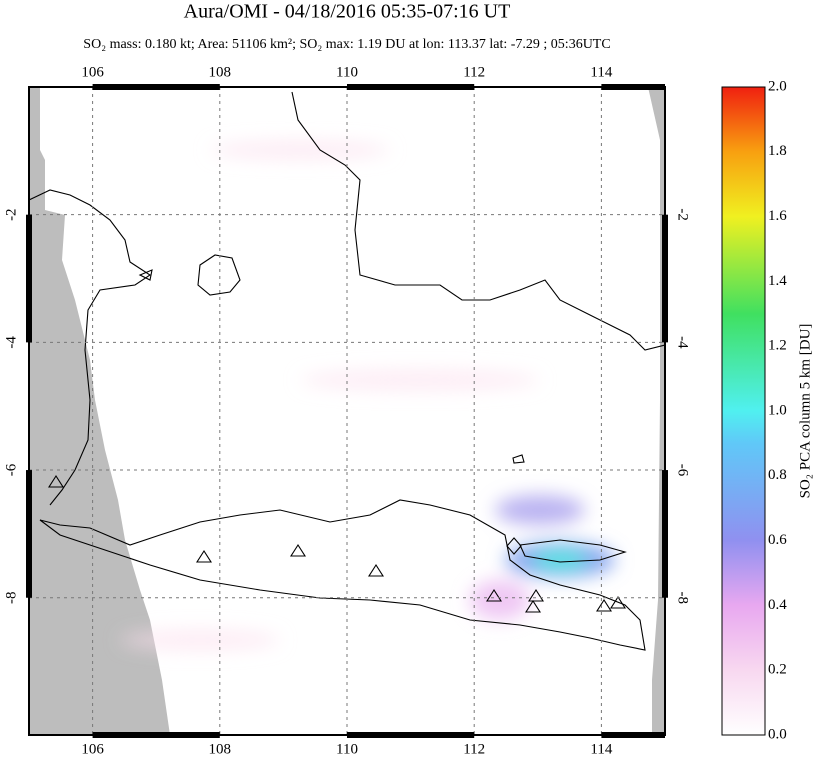 Image resolution: width=823 pixels, height=759 pixels. I want to click on colorbar-tick-label: 1.0, so click(777, 410).